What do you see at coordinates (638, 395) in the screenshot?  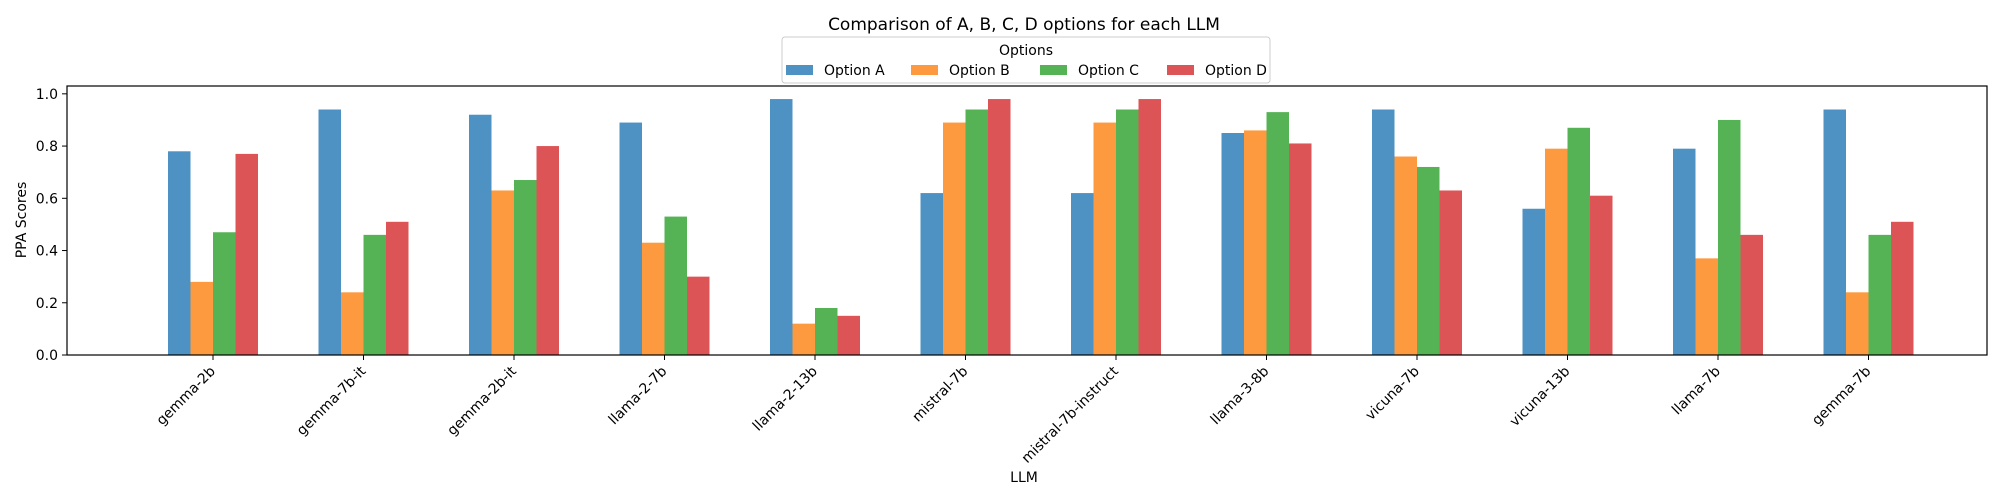 I see `x-tick-label: llama-2-7b` at bounding box center [638, 395].